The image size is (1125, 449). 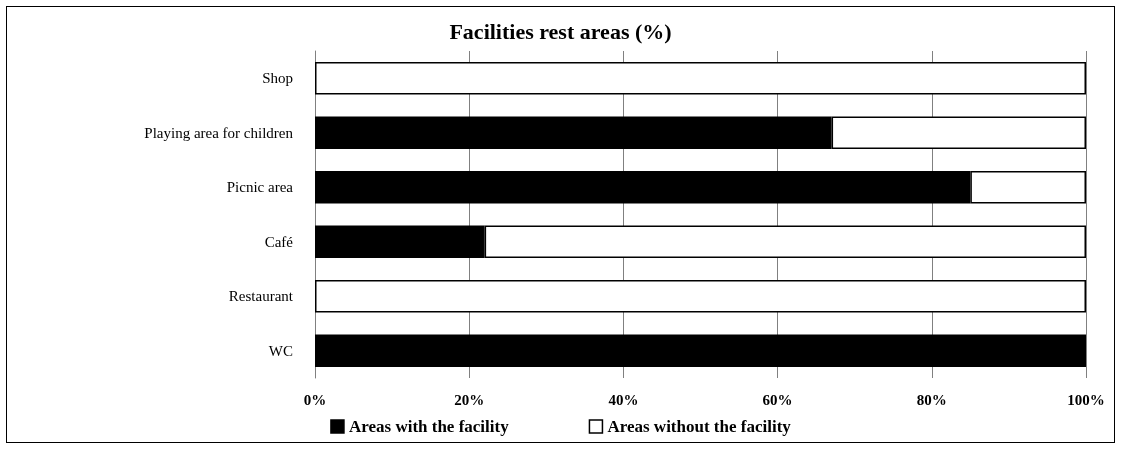 I want to click on x-tick-label: 100%, so click(x=1086, y=399).